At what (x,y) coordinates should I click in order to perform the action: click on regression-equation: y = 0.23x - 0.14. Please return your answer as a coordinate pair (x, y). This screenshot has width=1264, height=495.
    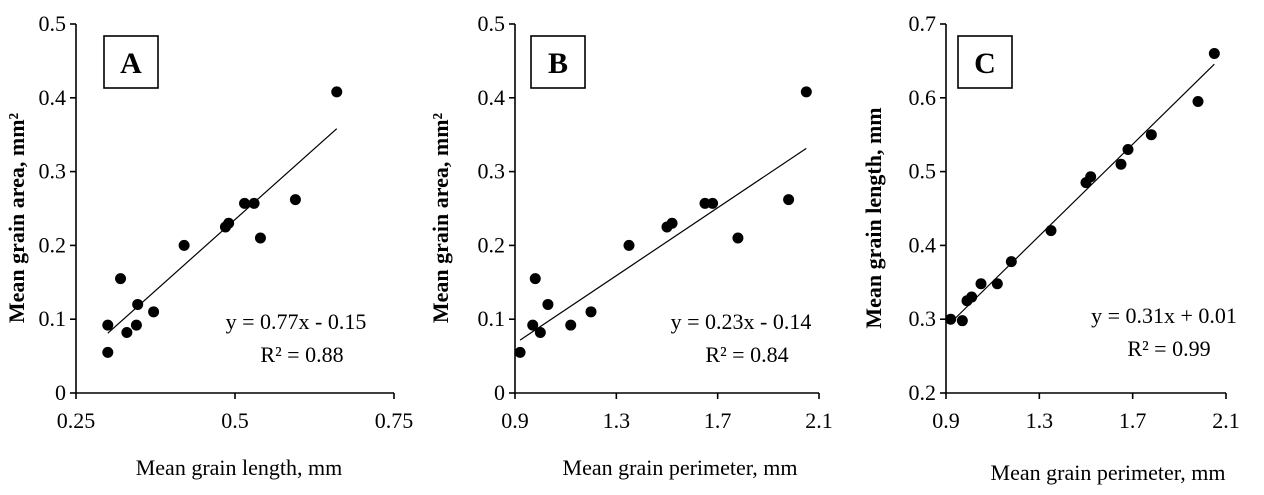
    Looking at the image, I should click on (741, 321).